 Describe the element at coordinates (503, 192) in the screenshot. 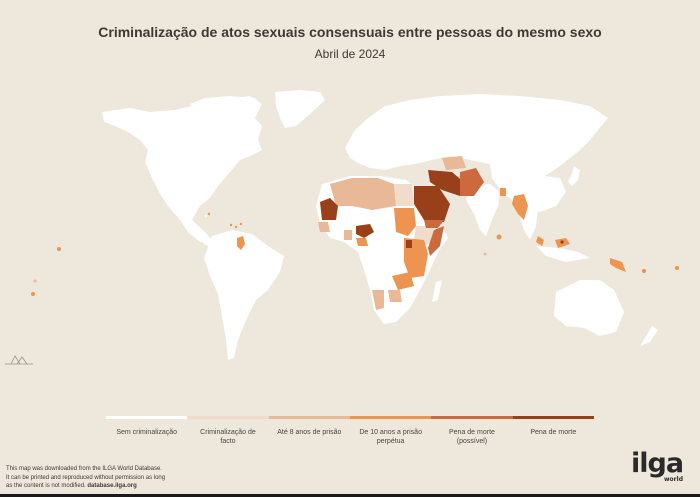

I see `bangladesh` at that location.